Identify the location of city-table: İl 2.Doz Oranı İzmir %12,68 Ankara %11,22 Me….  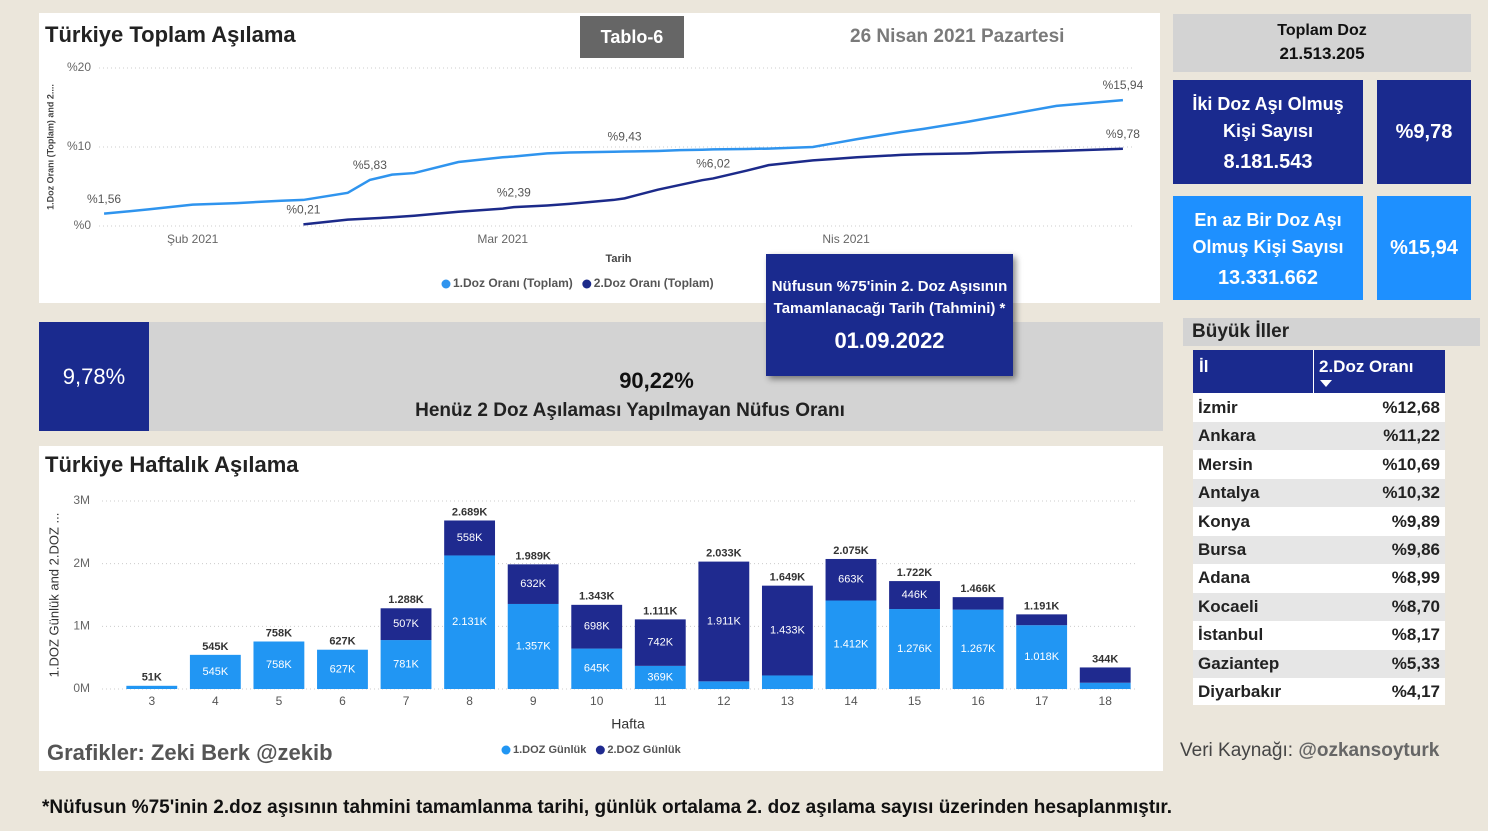
(1319, 527).